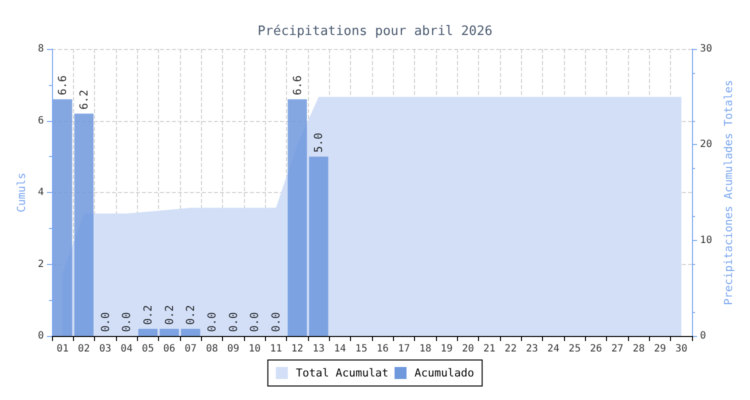 The height and width of the screenshot is (400, 750). What do you see at coordinates (703, 336) in the screenshot?
I see `y2-tick-label: 0` at bounding box center [703, 336].